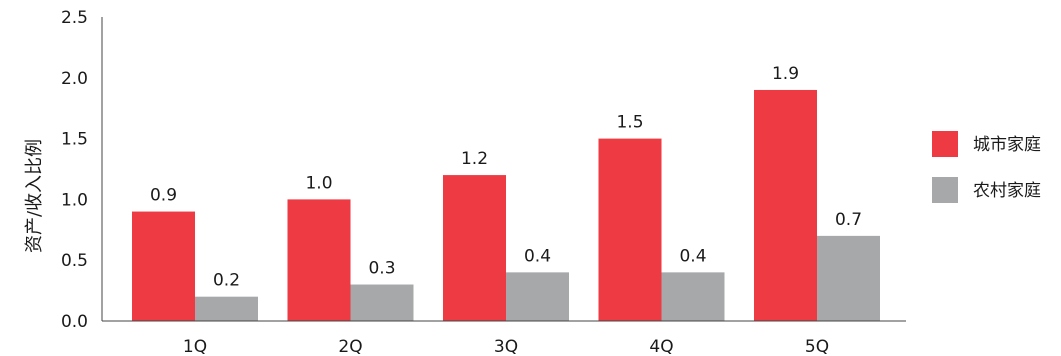 The width and height of the screenshot is (1061, 356). Describe the element at coordinates (163, 266) in the screenshot. I see `bar-urban-1Q` at that location.